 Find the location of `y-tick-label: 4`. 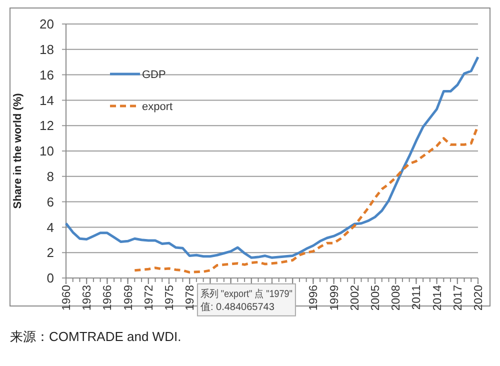

y-tick-label: 4 is located at coordinates (50, 227).